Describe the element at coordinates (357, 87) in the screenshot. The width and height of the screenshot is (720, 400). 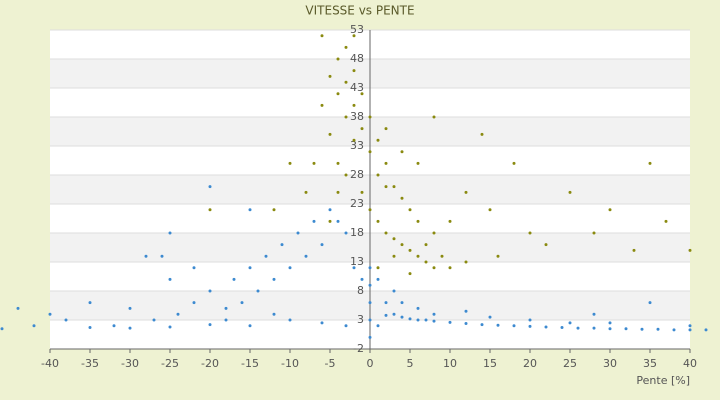
I see `y-tick-label: 43` at that location.